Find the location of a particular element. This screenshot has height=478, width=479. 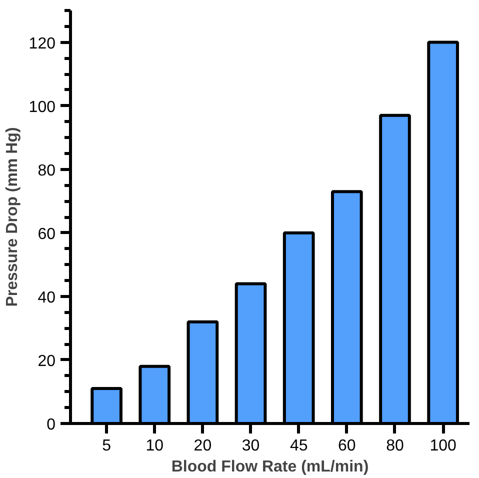

x-tick-label: 5 is located at coordinates (107, 446).